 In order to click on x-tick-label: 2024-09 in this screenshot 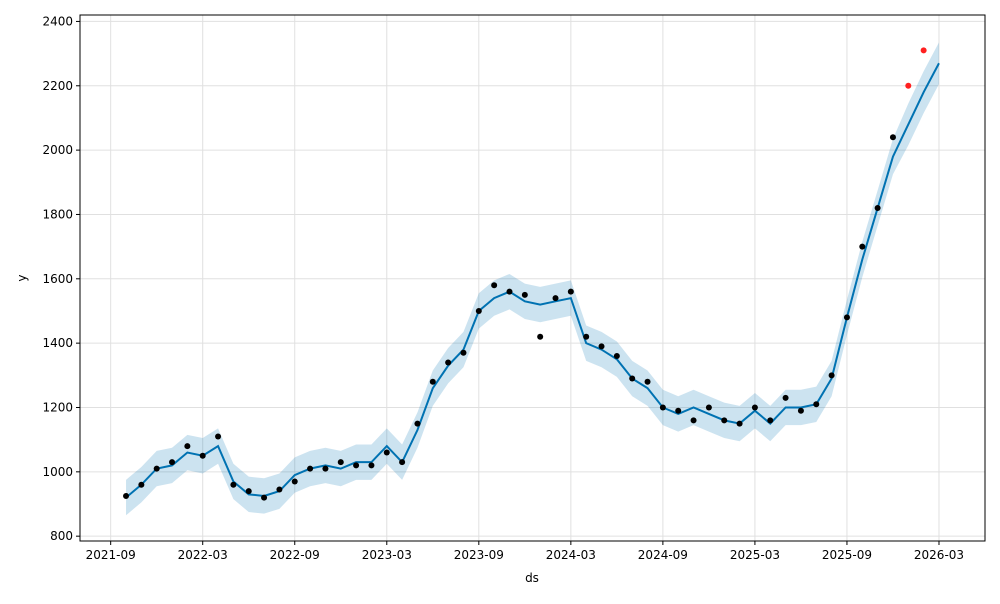, I will do `click(663, 555)`.